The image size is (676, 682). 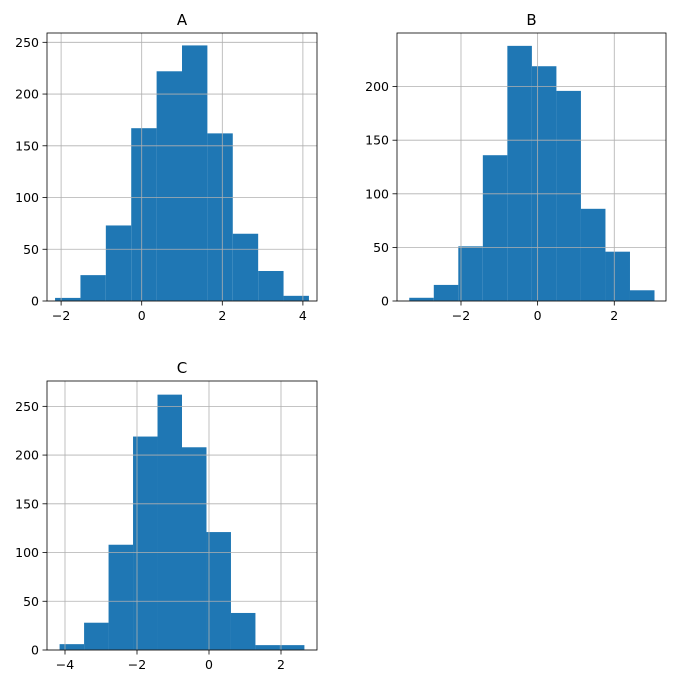 What do you see at coordinates (182, 20) in the screenshot?
I see `subplot-title: A` at bounding box center [182, 20].